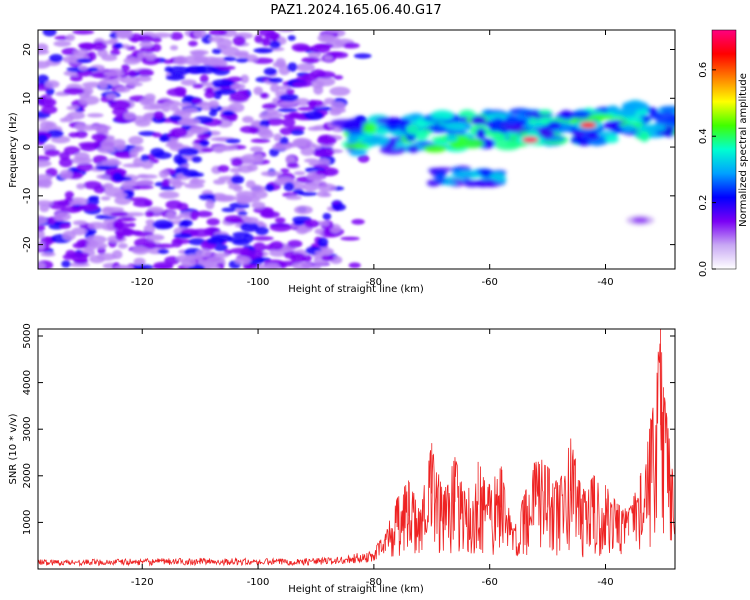 The height and width of the screenshot is (600, 750). I want to click on colorbar-tick-label: 0.2, so click(703, 203).